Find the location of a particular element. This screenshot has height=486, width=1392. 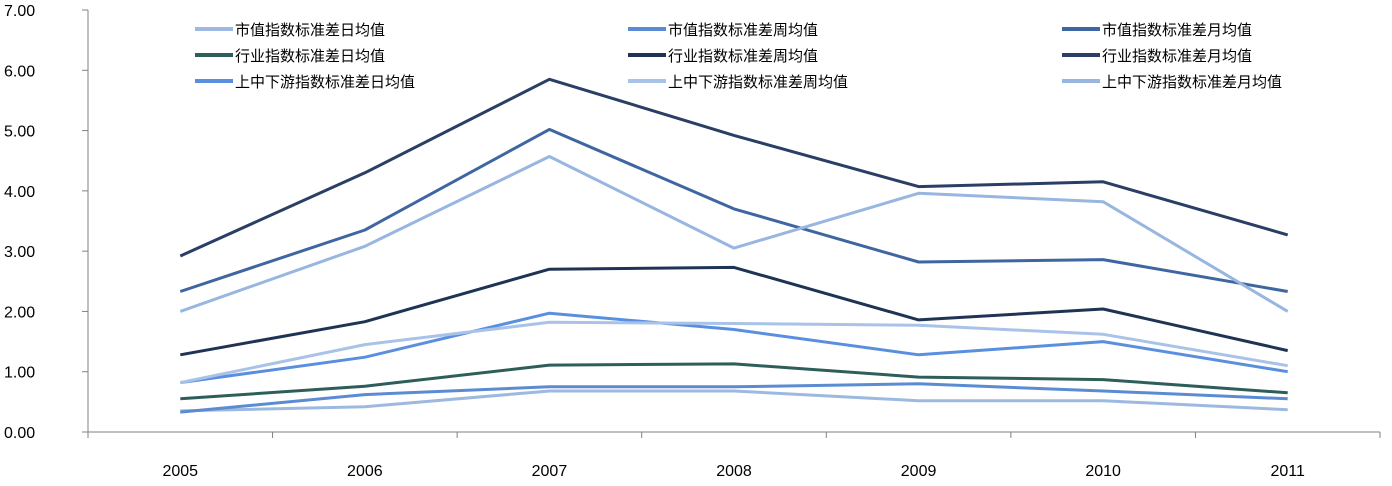

legend-label: 上中下游指数标准差日均值 is located at coordinates (325, 82).